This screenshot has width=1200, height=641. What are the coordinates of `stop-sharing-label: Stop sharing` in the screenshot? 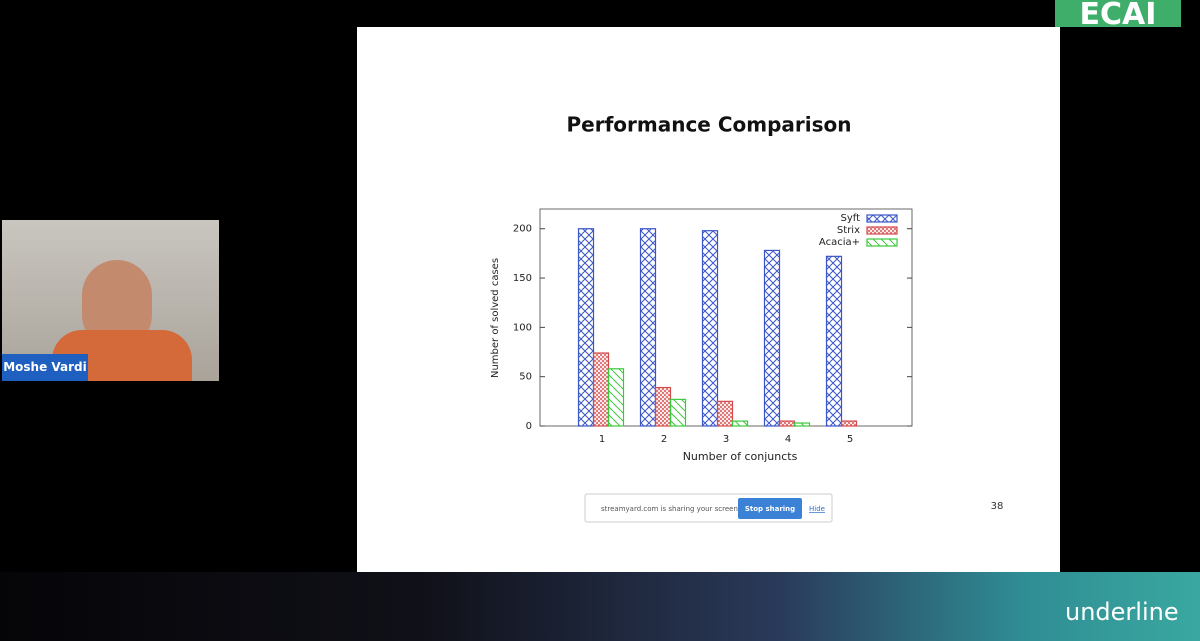 It's located at (770, 509).